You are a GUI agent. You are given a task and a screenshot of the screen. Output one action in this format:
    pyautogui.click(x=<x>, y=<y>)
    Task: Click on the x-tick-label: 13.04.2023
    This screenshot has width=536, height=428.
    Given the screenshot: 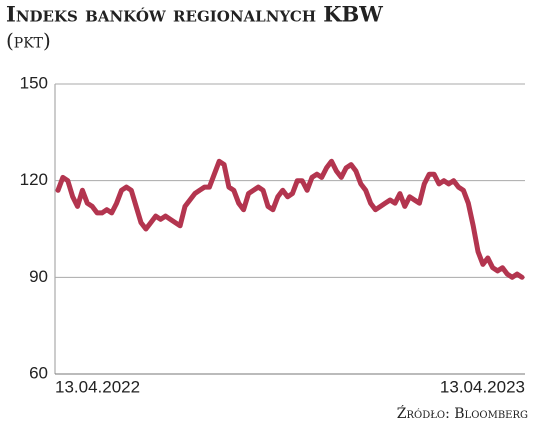 What is the action you would take?
    pyautogui.click(x=482, y=386)
    